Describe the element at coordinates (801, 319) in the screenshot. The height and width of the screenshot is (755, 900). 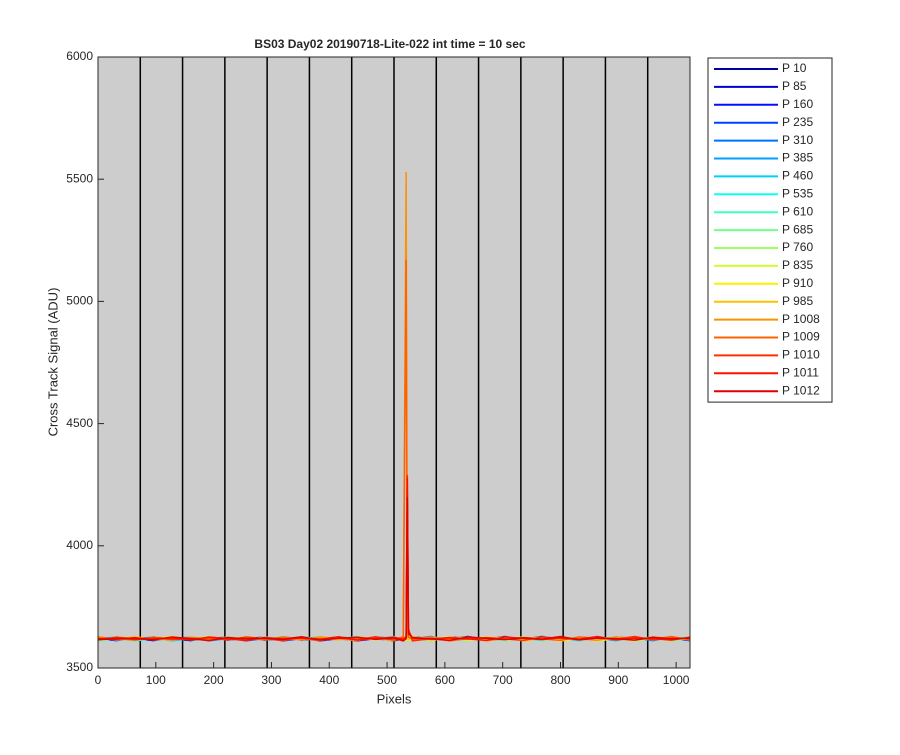
I see `legend-label: P 1008` at that location.